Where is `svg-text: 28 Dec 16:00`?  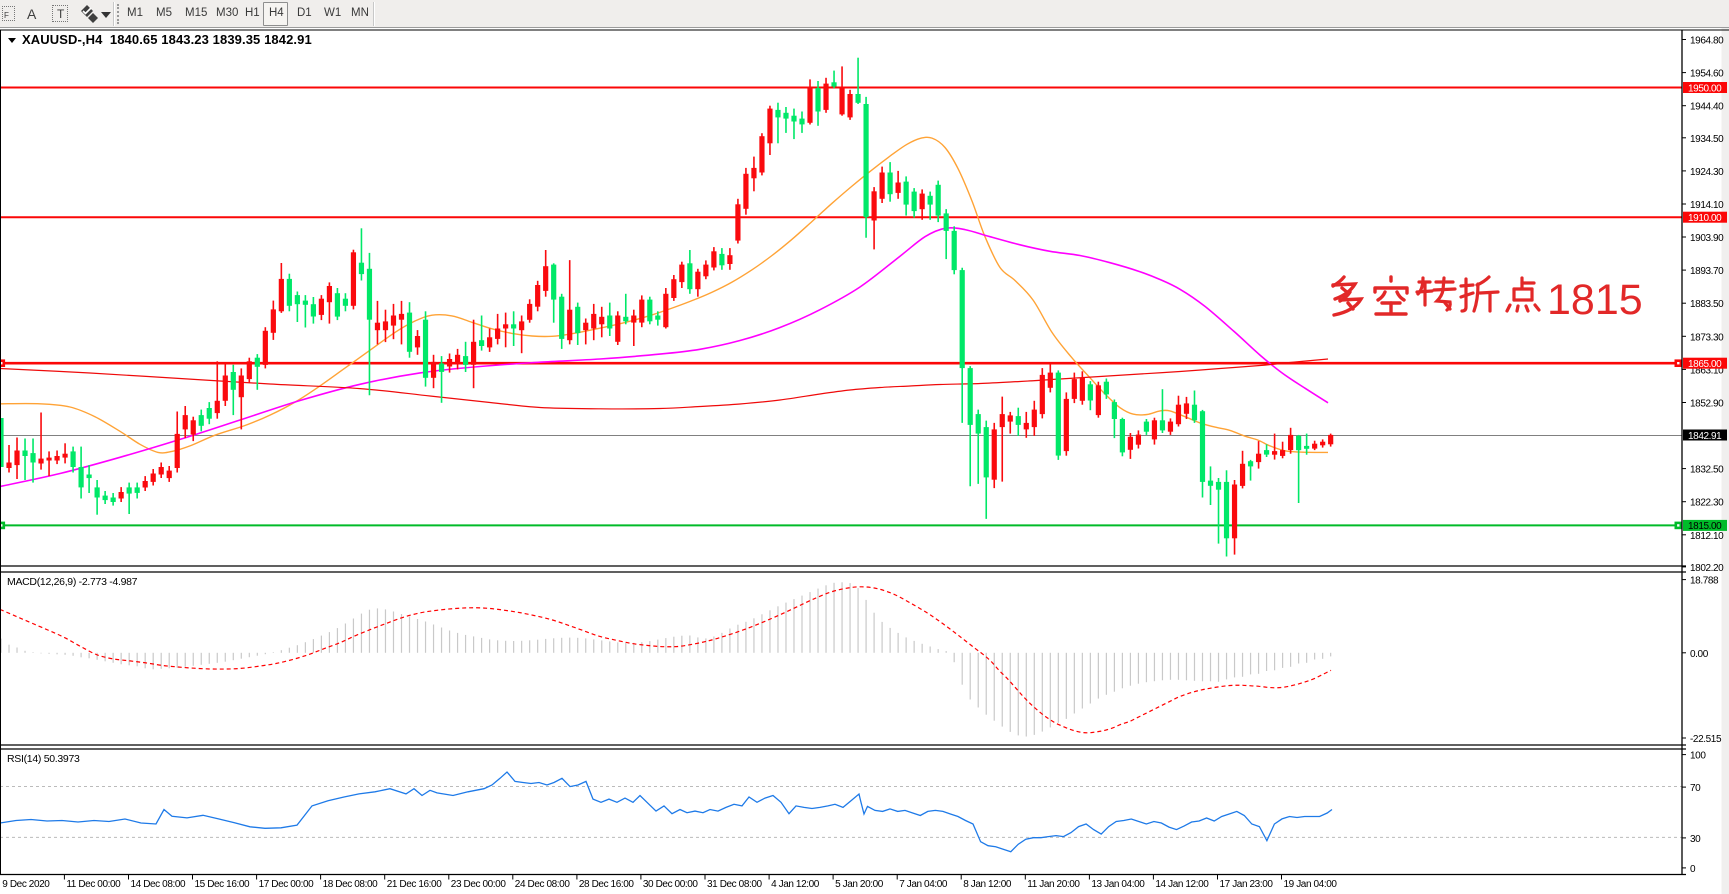
svg-text: 28 Dec 16:00 is located at coordinates (607, 884).